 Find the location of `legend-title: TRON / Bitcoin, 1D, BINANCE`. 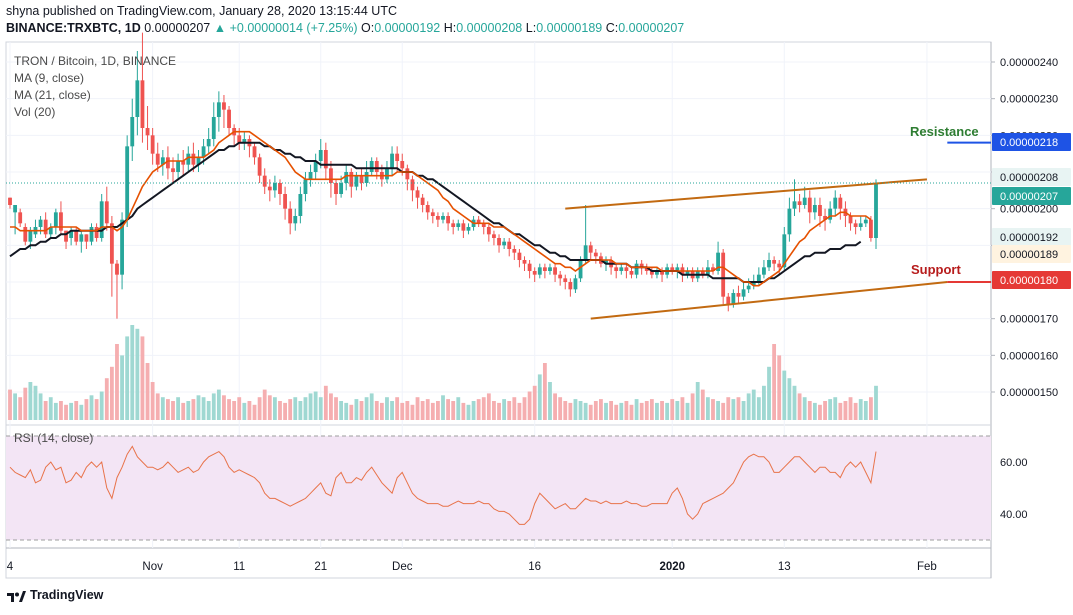

legend-title: TRON / Bitcoin, 1D, BINANCE is located at coordinates (95, 61).